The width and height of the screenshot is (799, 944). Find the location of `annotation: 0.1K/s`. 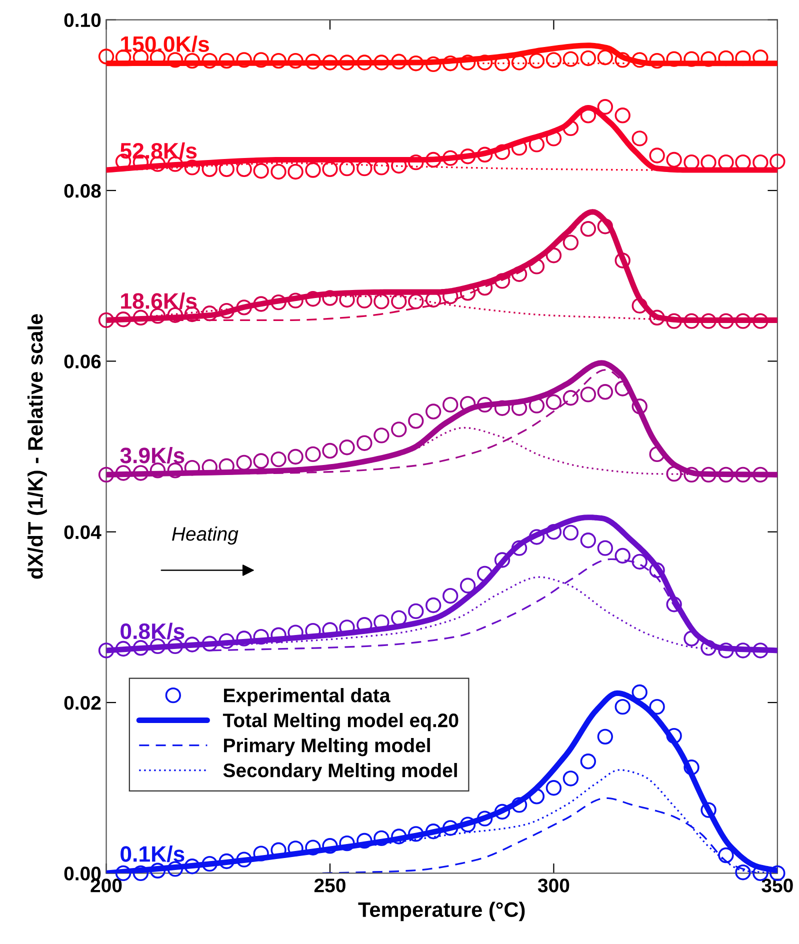

annotation: 0.1K/s is located at coordinates (152, 854).